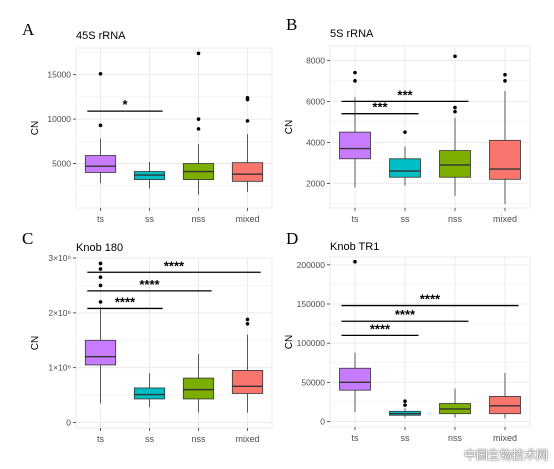  Describe the element at coordinates (354, 247) in the screenshot. I see `panel-title: Knob TR1` at that location.